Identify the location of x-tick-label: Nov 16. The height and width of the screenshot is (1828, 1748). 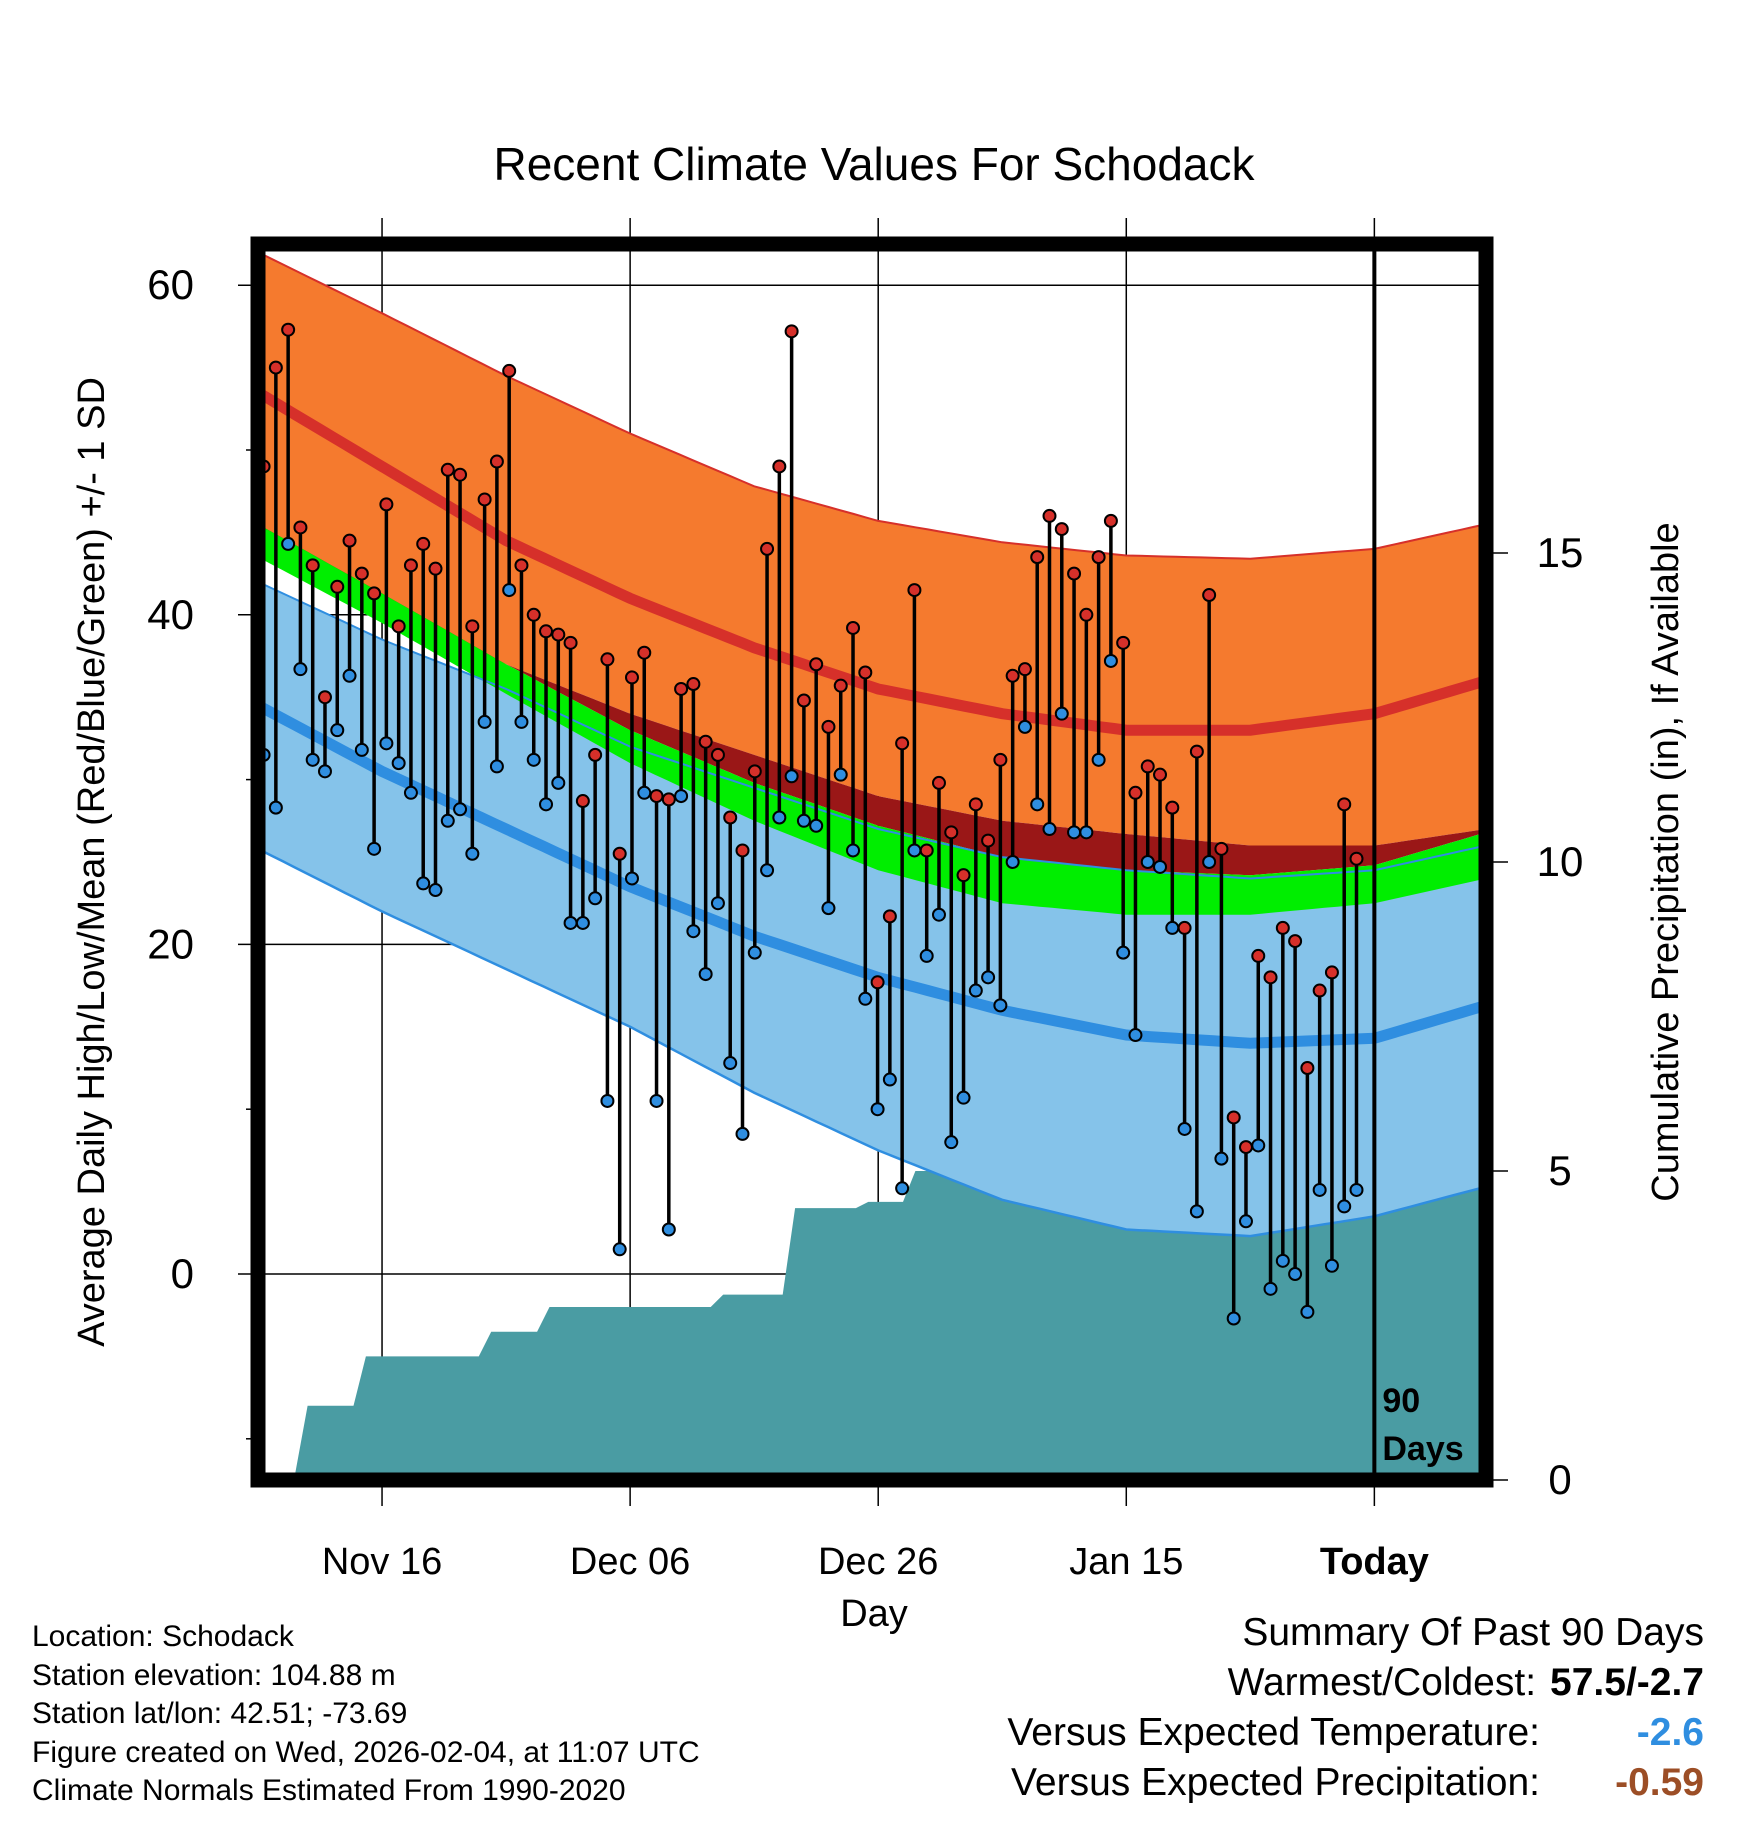
(382, 1562).